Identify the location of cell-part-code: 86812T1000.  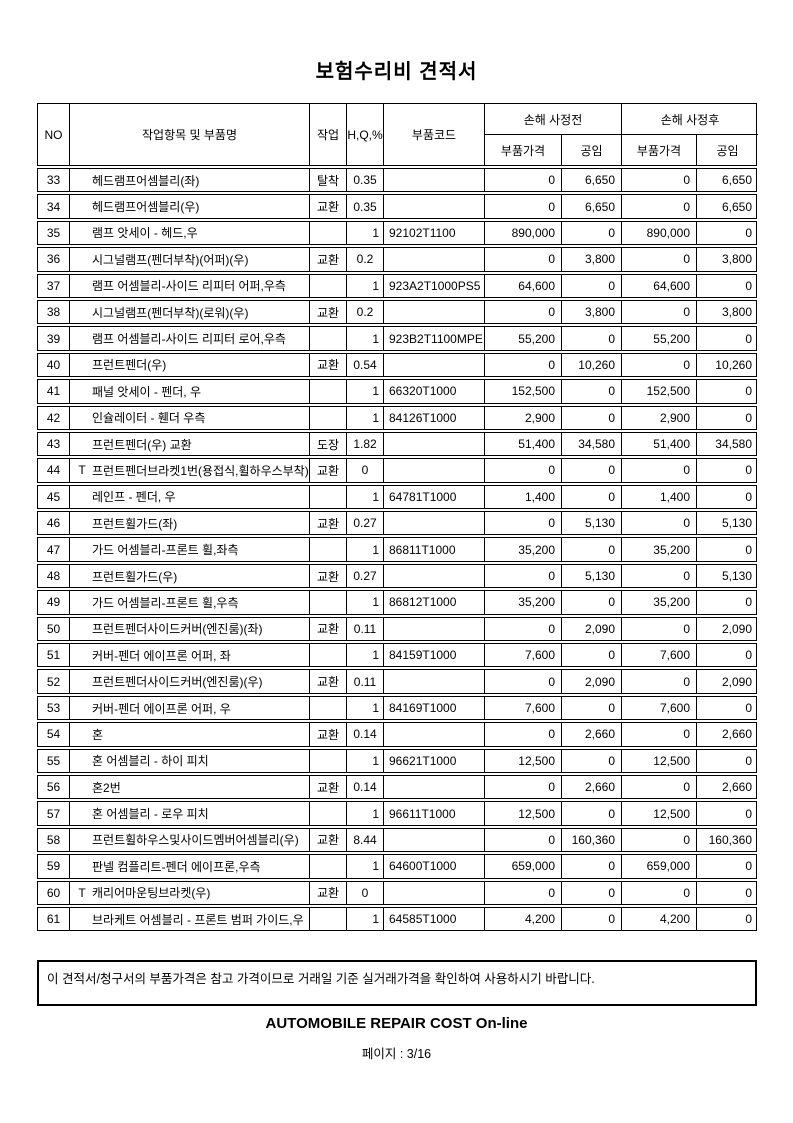
(433, 602).